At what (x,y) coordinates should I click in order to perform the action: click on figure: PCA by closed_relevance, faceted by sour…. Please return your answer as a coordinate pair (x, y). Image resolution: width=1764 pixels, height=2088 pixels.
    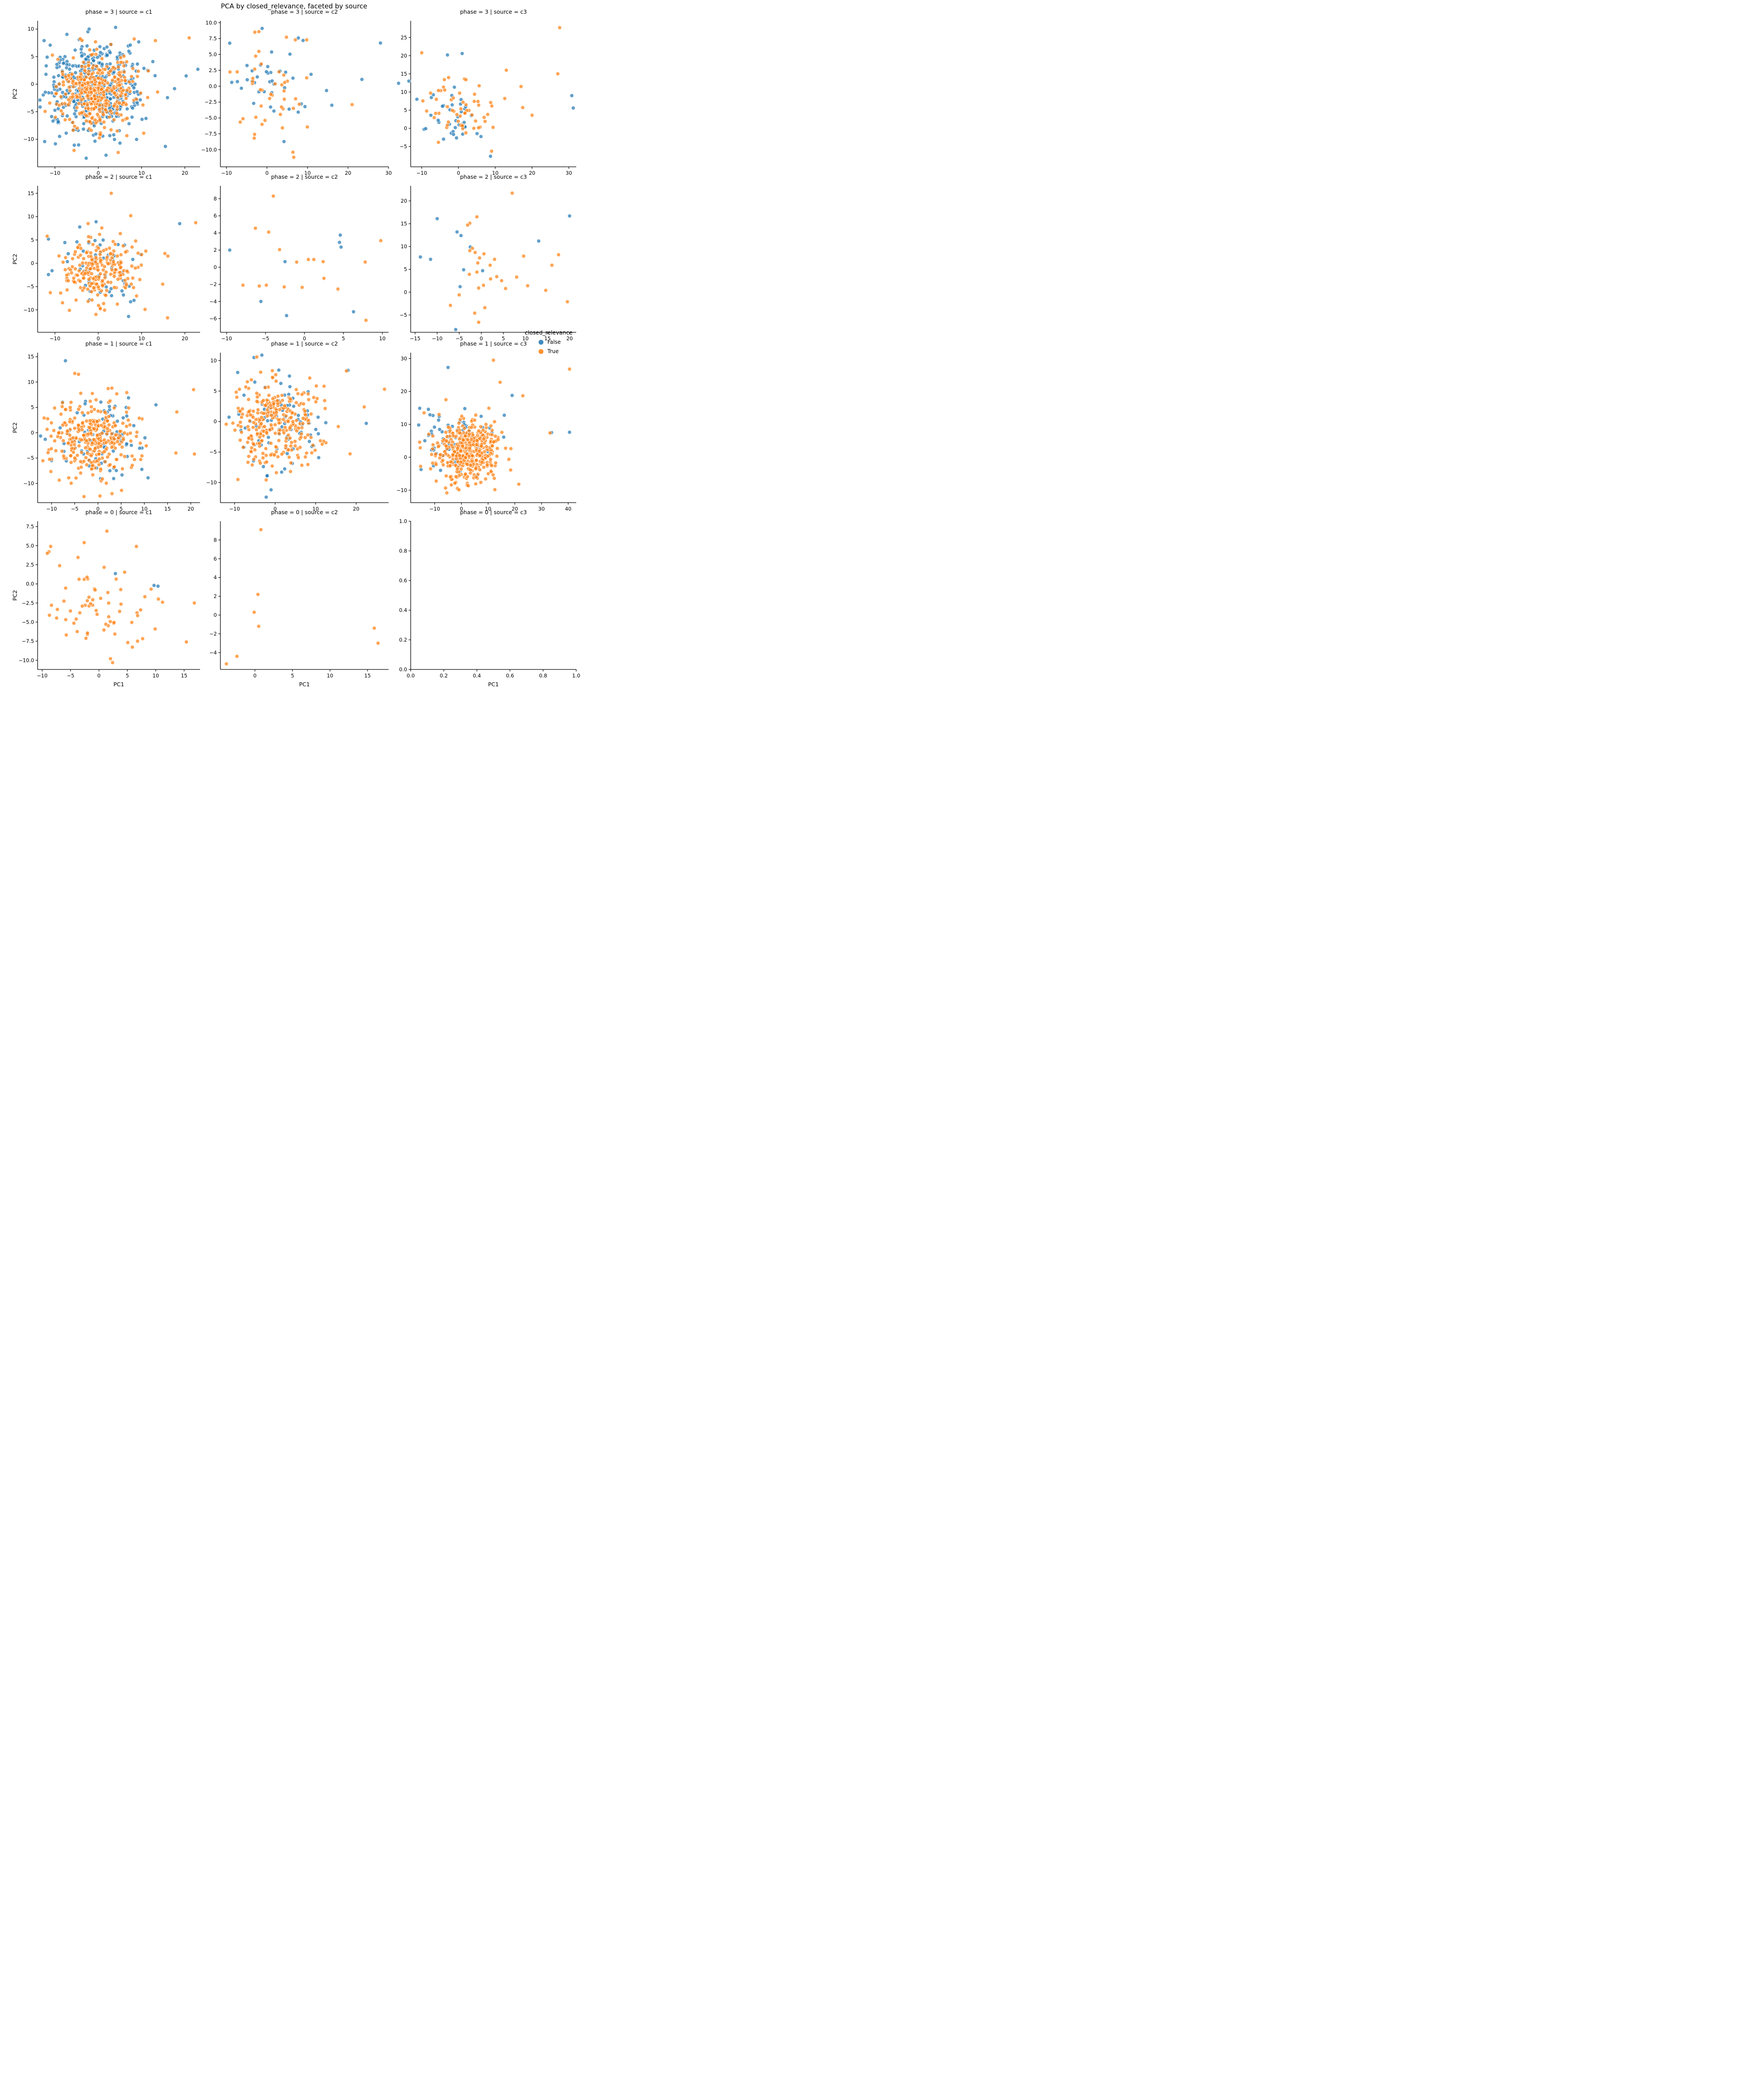
    Looking at the image, I should click on (294, 348).